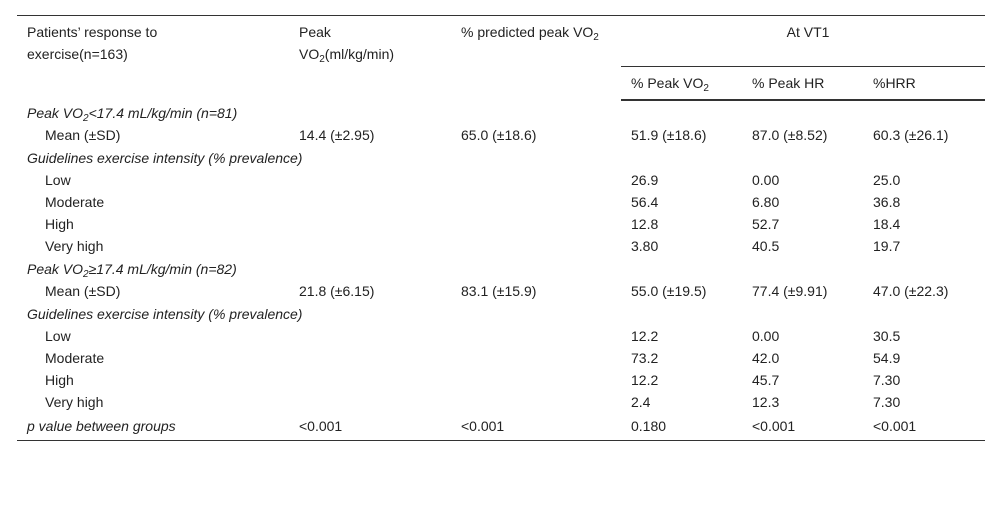 The image size is (1000, 517). Describe the element at coordinates (924, 358) in the screenshot. I see `value-cell: 54.9` at that location.